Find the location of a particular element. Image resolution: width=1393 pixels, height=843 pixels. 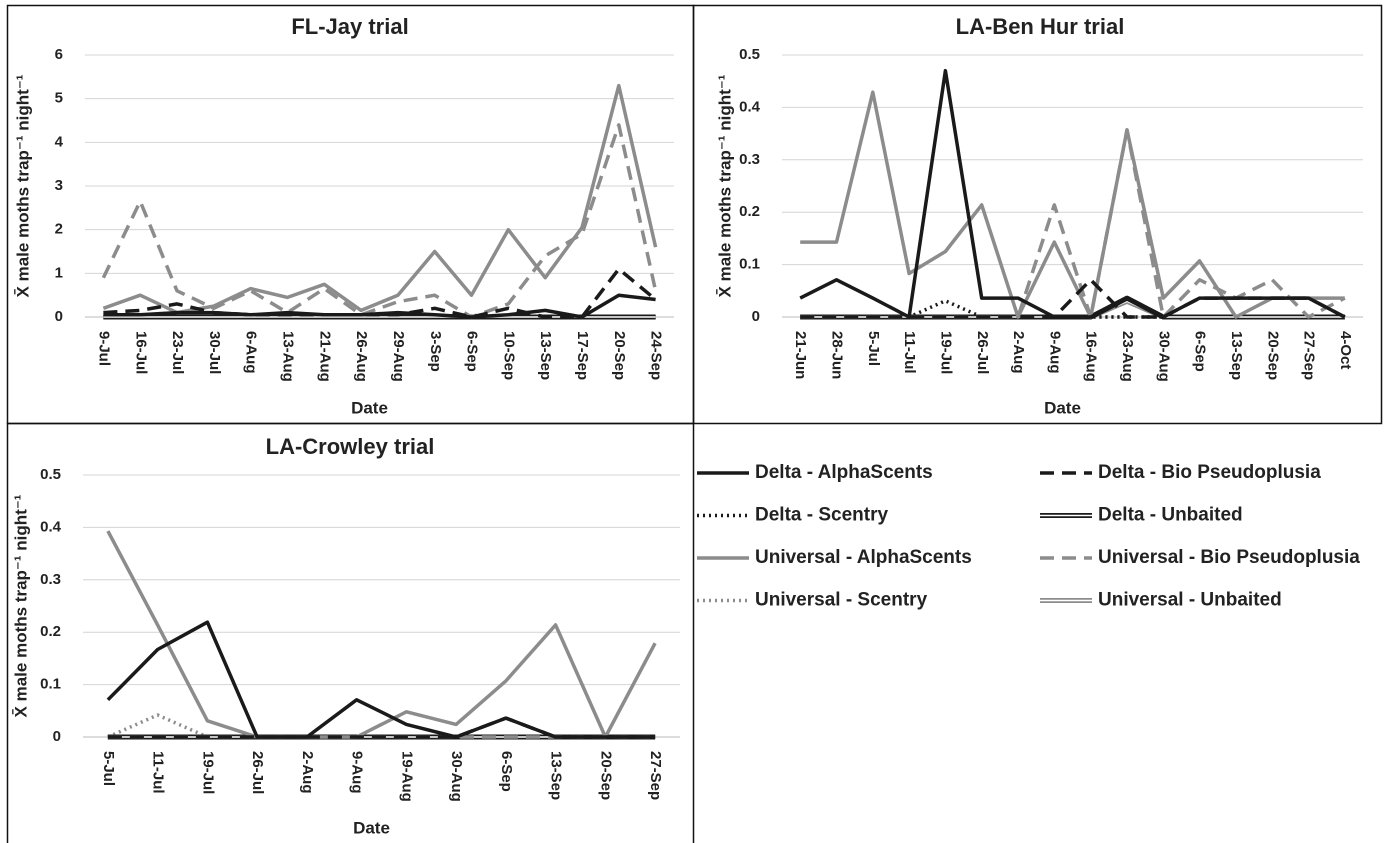

x-tick-label: 21-Jun is located at coordinates (800, 355).